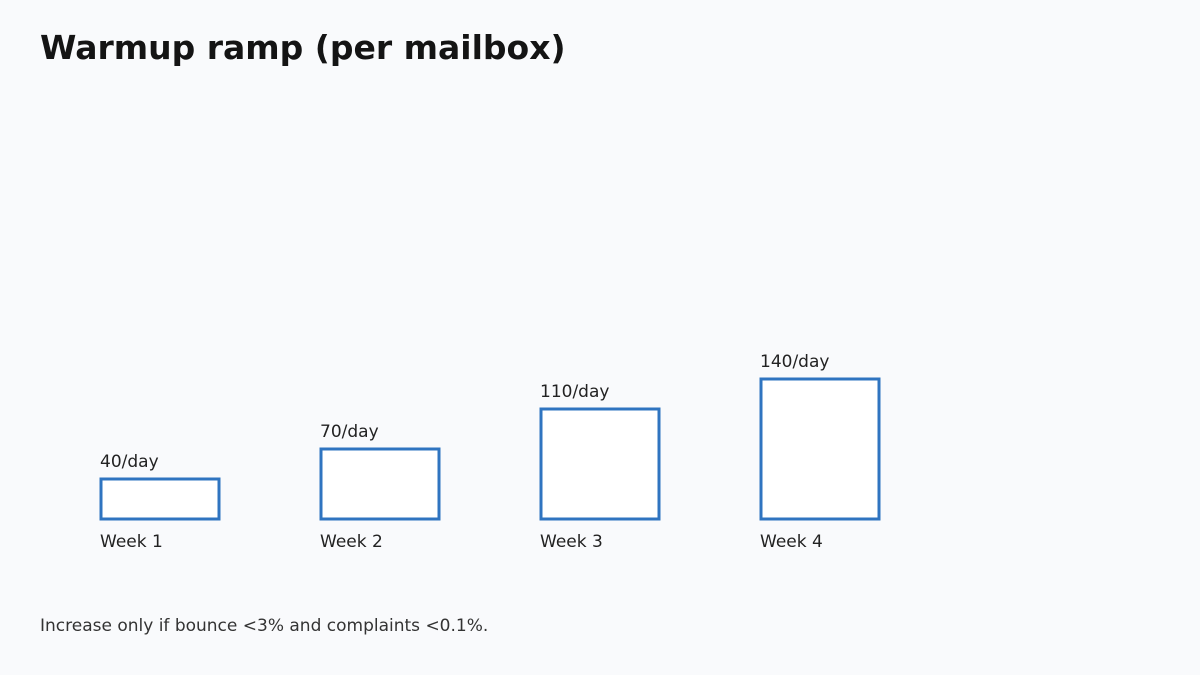 The height and width of the screenshot is (675, 1200). Describe the element at coordinates (794, 362) in the screenshot. I see `value-label-4: 140/day` at that location.